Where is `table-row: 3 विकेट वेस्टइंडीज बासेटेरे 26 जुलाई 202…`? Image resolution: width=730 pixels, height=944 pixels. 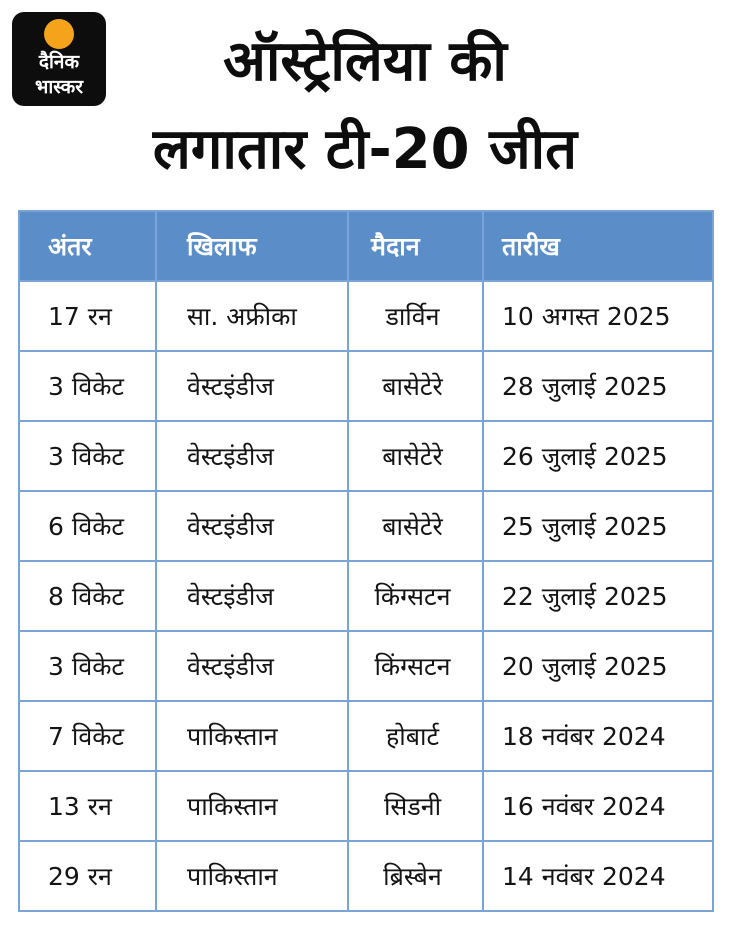
table-row: 3 विकेट वेस्टइंडीज बासेटेरे 26 जुलाई 202… is located at coordinates (366, 456).